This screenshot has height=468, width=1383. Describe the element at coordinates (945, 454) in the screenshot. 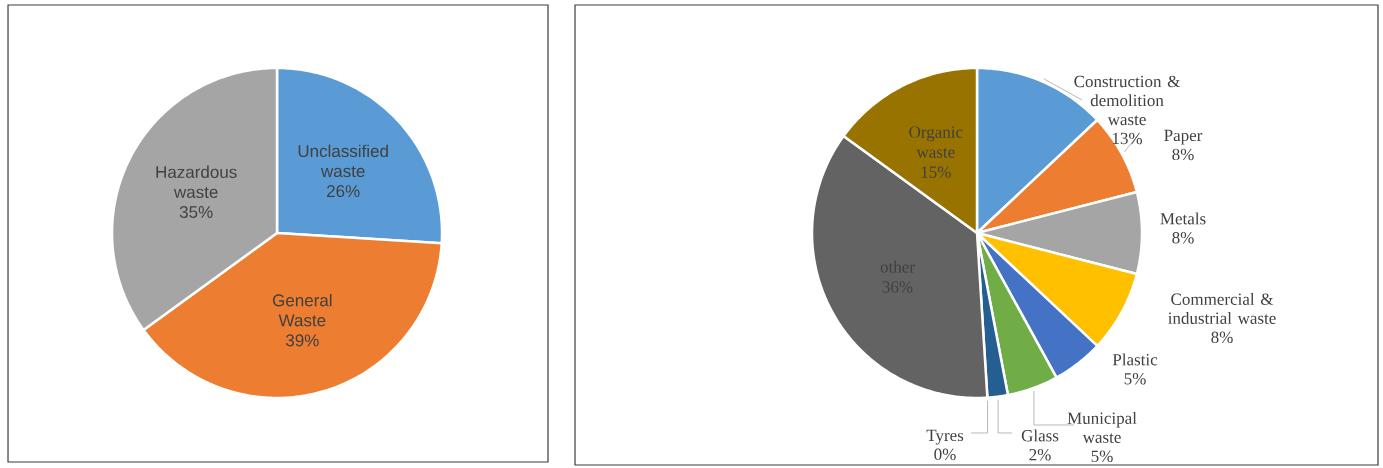

I see `text: 0%` at that location.